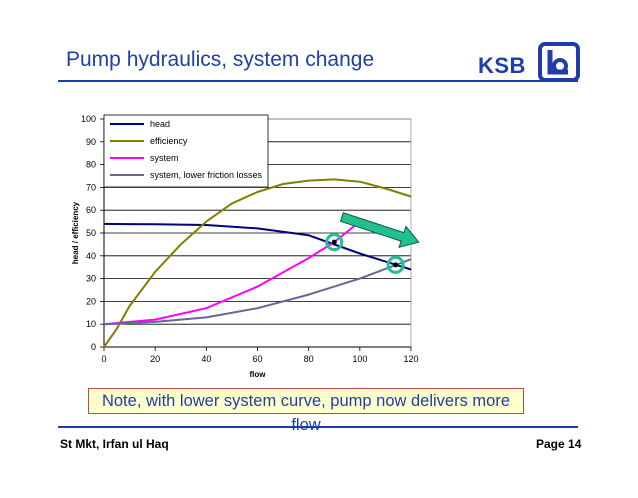  Describe the element at coordinates (206, 359) in the screenshot. I see `x-tick-label: 40` at that location.